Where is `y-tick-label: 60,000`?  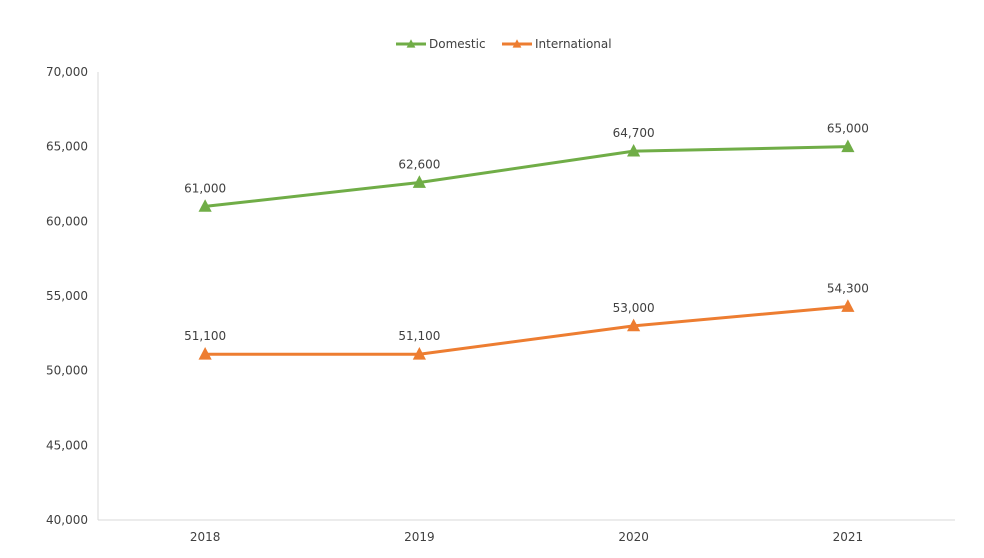
y-tick-label: 60,000 is located at coordinates (67, 221).